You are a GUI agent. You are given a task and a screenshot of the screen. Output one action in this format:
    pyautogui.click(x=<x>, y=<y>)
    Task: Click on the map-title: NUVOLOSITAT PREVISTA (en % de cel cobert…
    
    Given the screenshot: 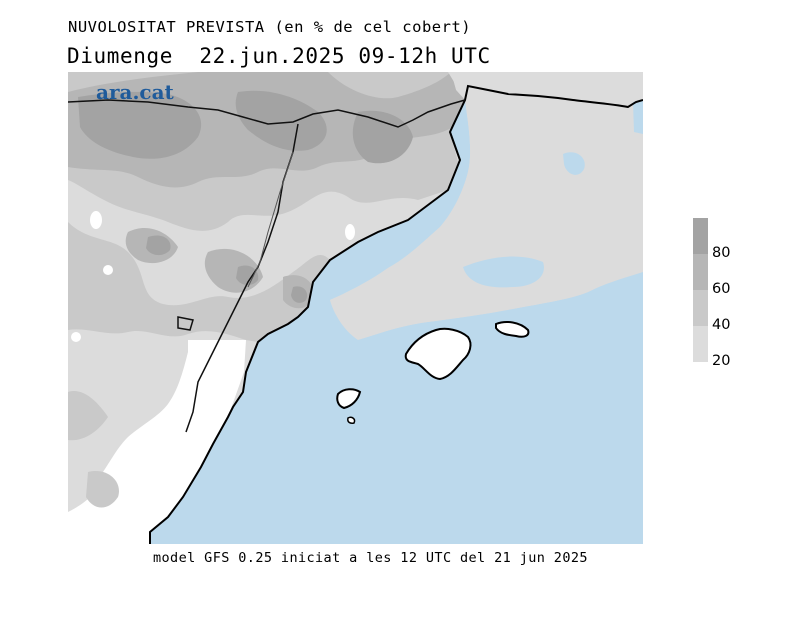 What is the action you would take?
    pyautogui.click(x=270, y=27)
    